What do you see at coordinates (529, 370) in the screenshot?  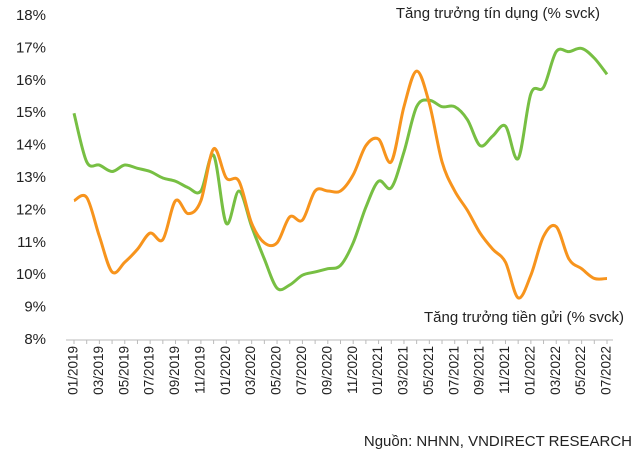 I see `x-tick-label: 01/2022` at bounding box center [529, 370].